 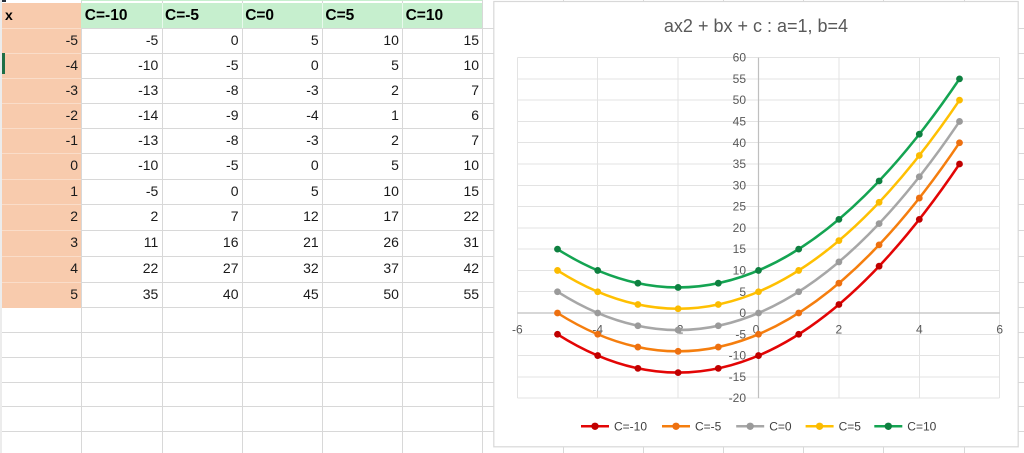 What do you see at coordinates (517, 330) in the screenshot?
I see `svg-text: -6` at bounding box center [517, 330].